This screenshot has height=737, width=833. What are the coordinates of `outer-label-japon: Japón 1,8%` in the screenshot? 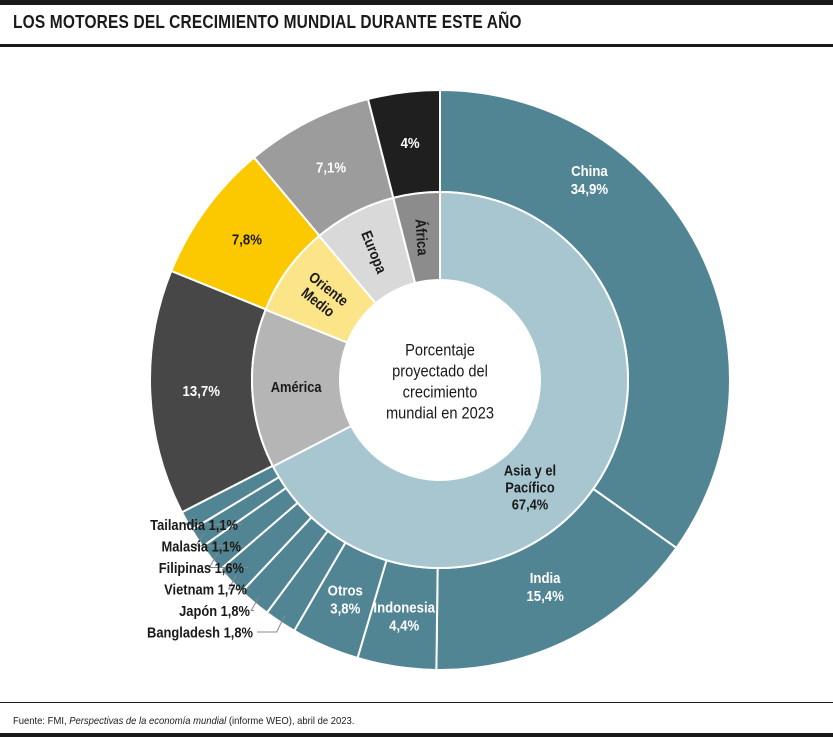 It's located at (214, 610).